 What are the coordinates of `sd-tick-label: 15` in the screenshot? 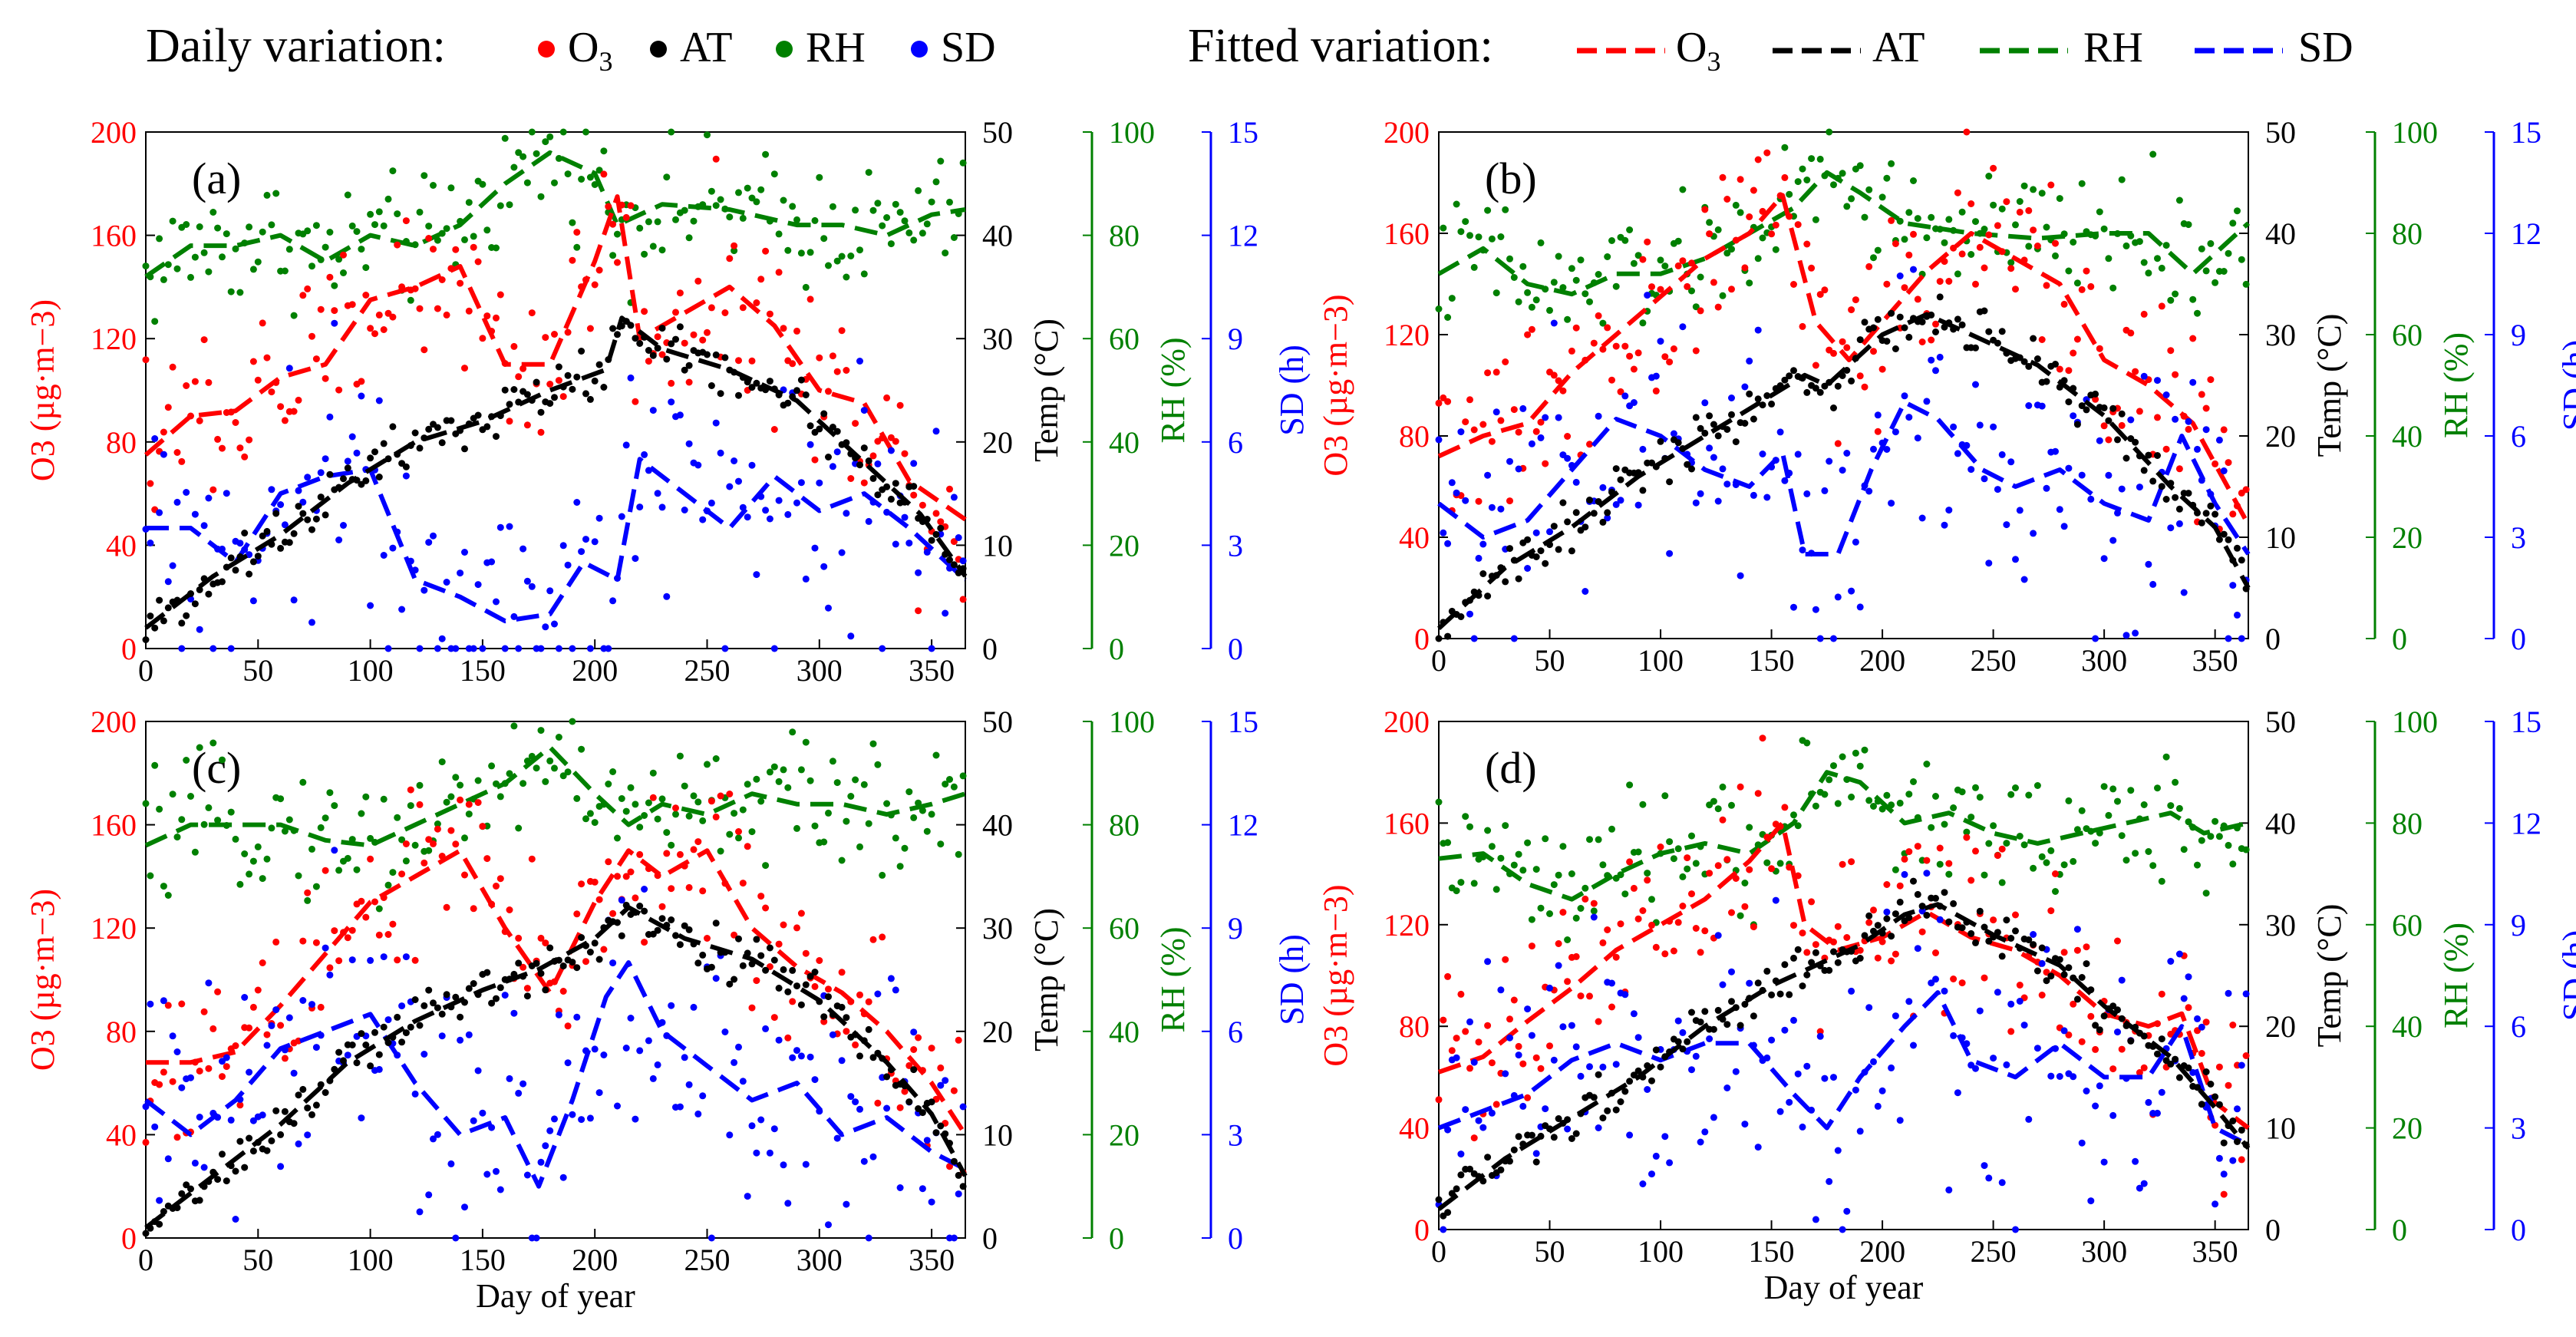 It's located at (2526, 722).